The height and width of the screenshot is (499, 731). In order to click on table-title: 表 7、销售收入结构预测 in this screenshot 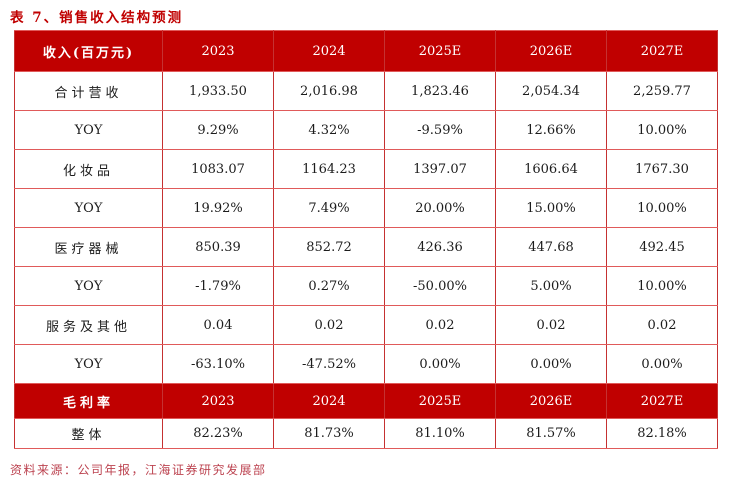, I will do `click(97, 18)`.